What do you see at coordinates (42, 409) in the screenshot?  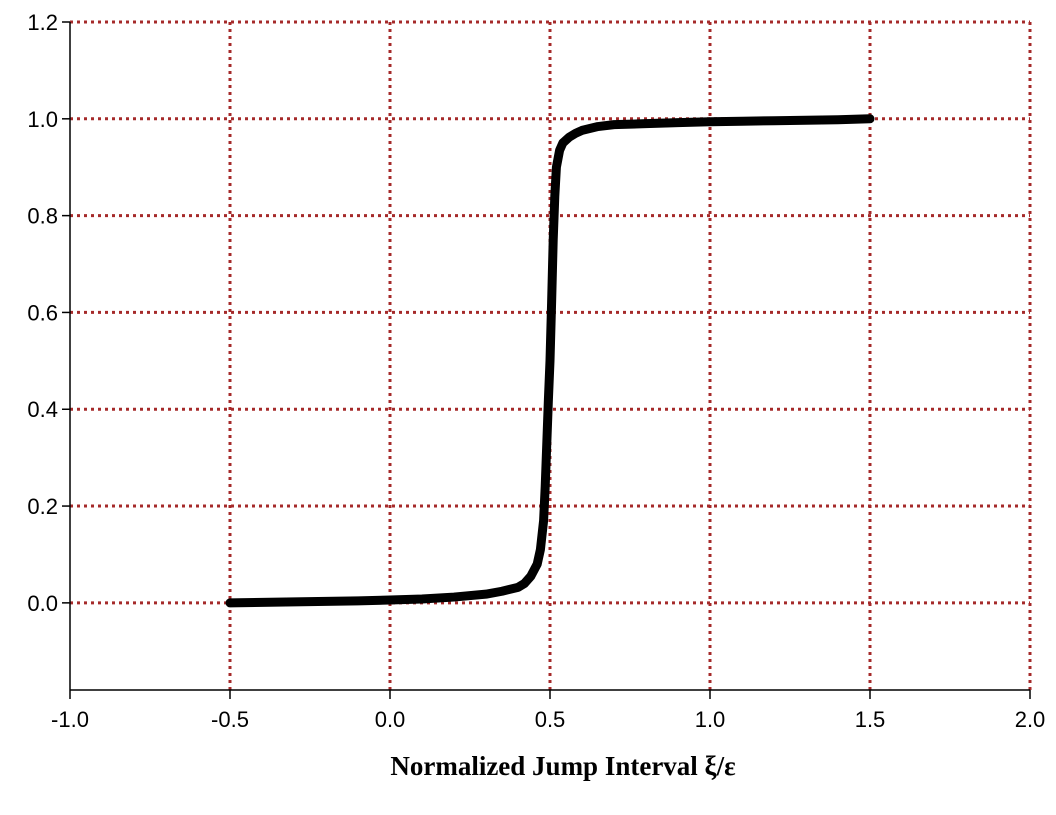 I see `y-tick-label: 0.4` at bounding box center [42, 409].